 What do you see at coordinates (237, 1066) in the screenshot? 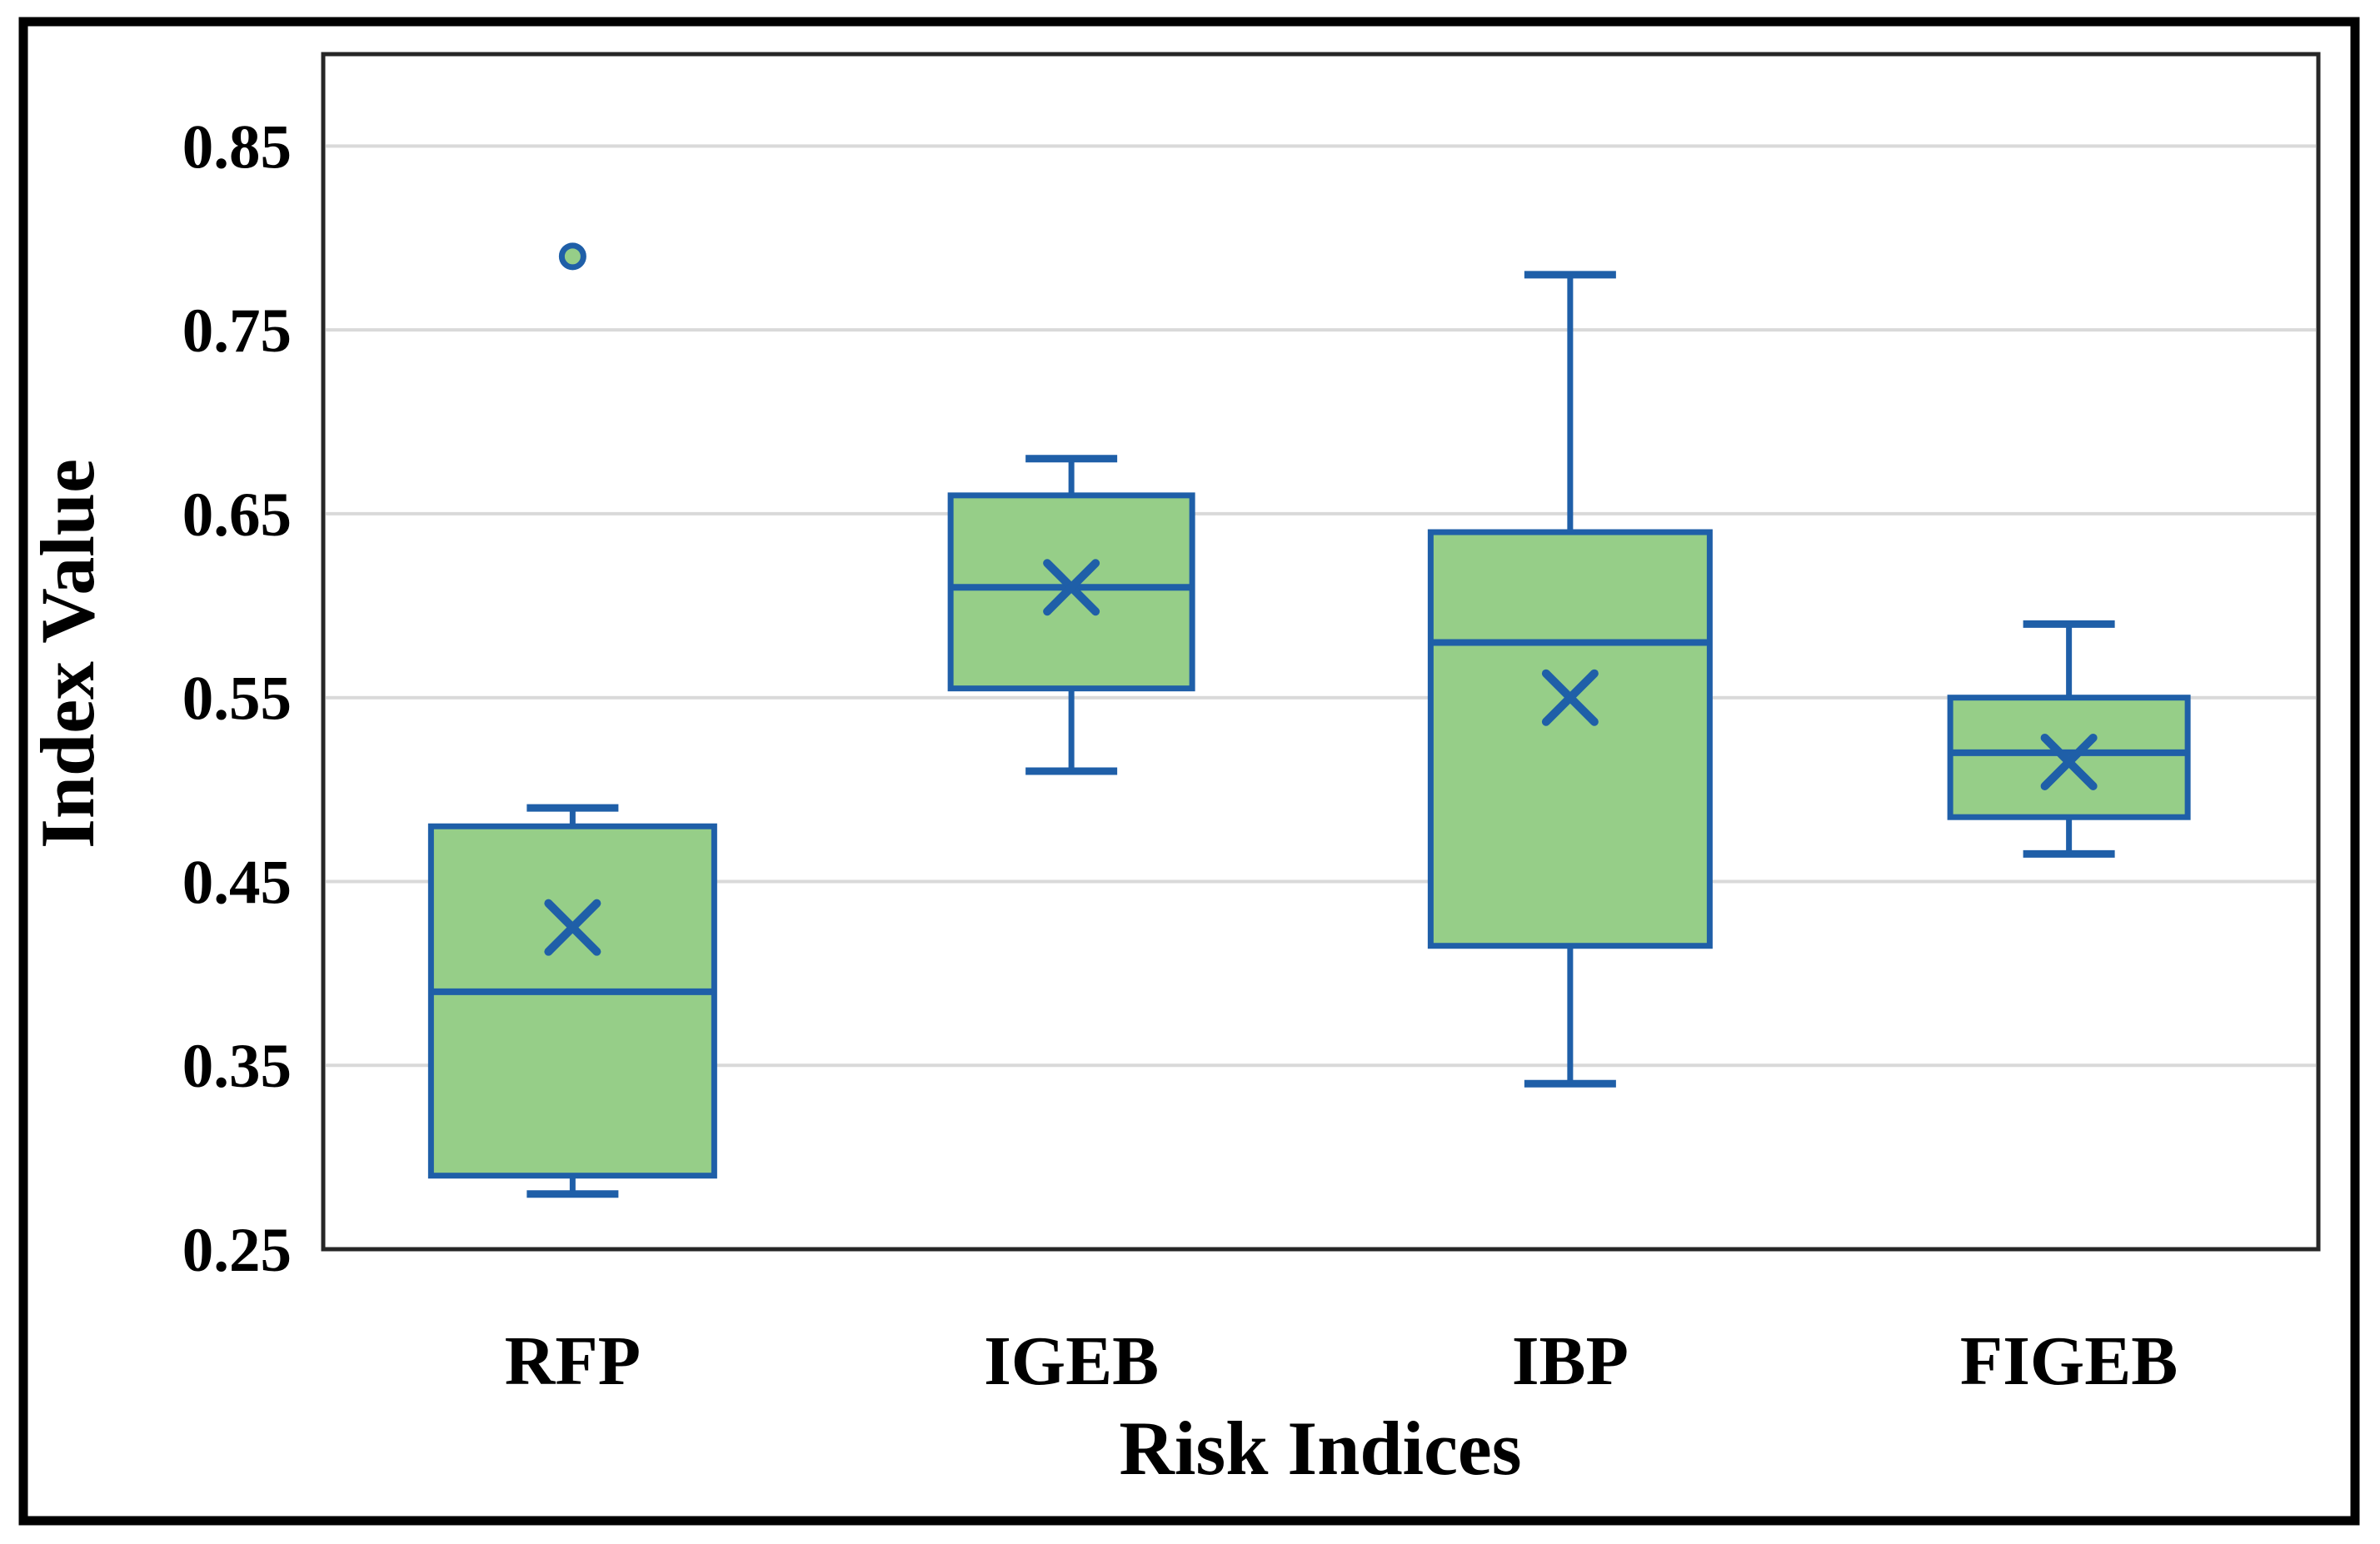
I see `y-tick-label: 0.35` at bounding box center [237, 1066].